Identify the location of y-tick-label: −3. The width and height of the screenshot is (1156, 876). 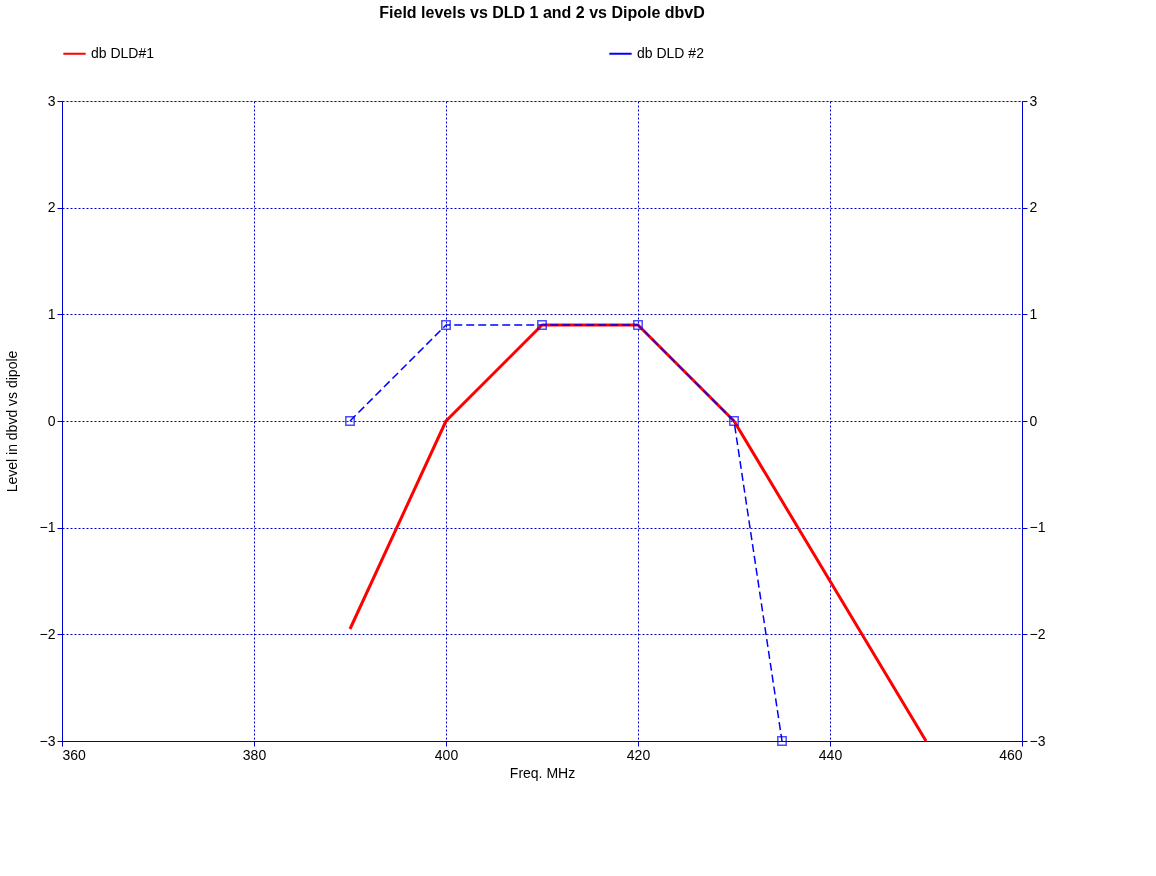
(47, 740).